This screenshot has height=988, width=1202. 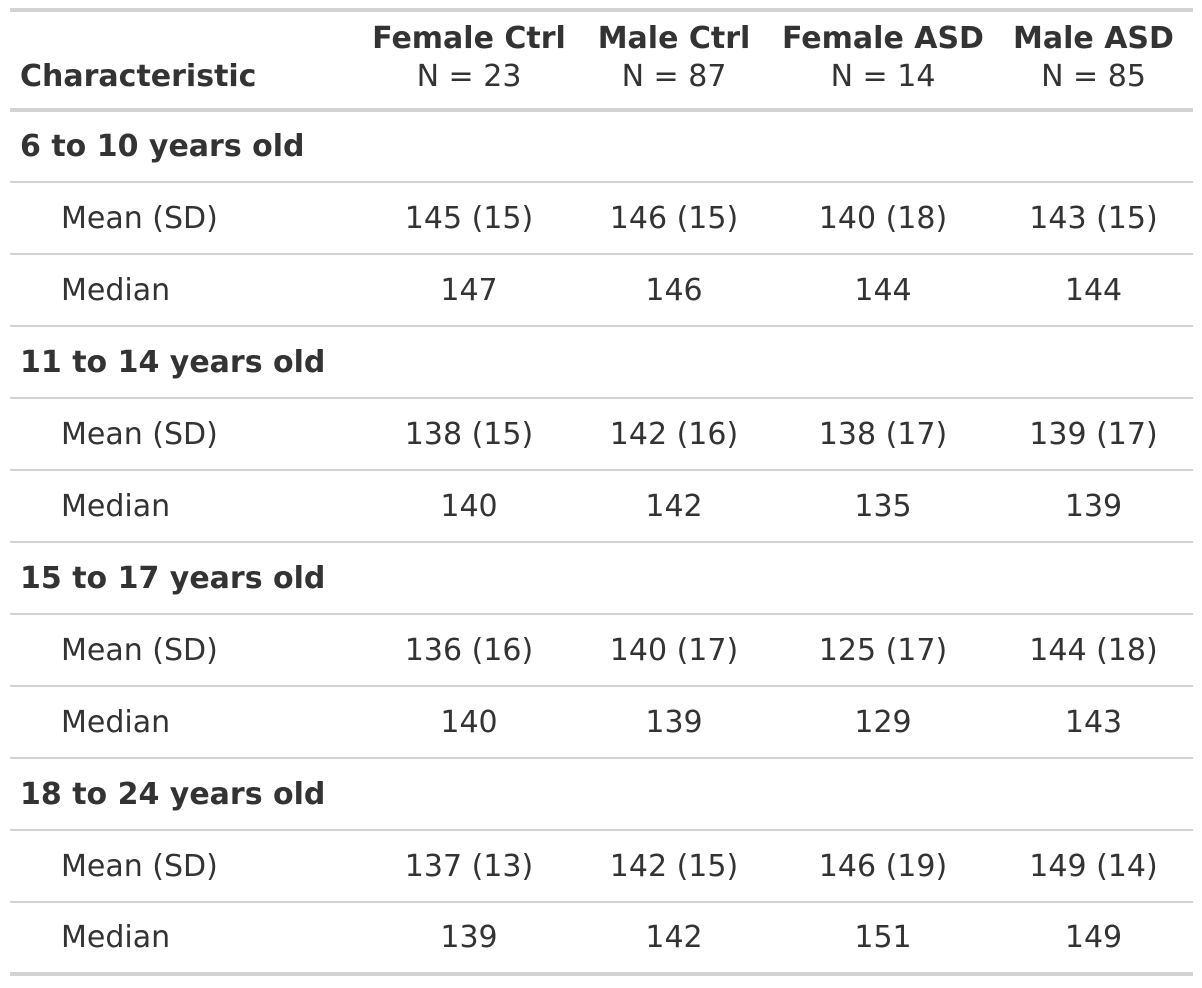 I want to click on group-header-female-ctrl: Female Ctrl N = 23, so click(x=469, y=61).